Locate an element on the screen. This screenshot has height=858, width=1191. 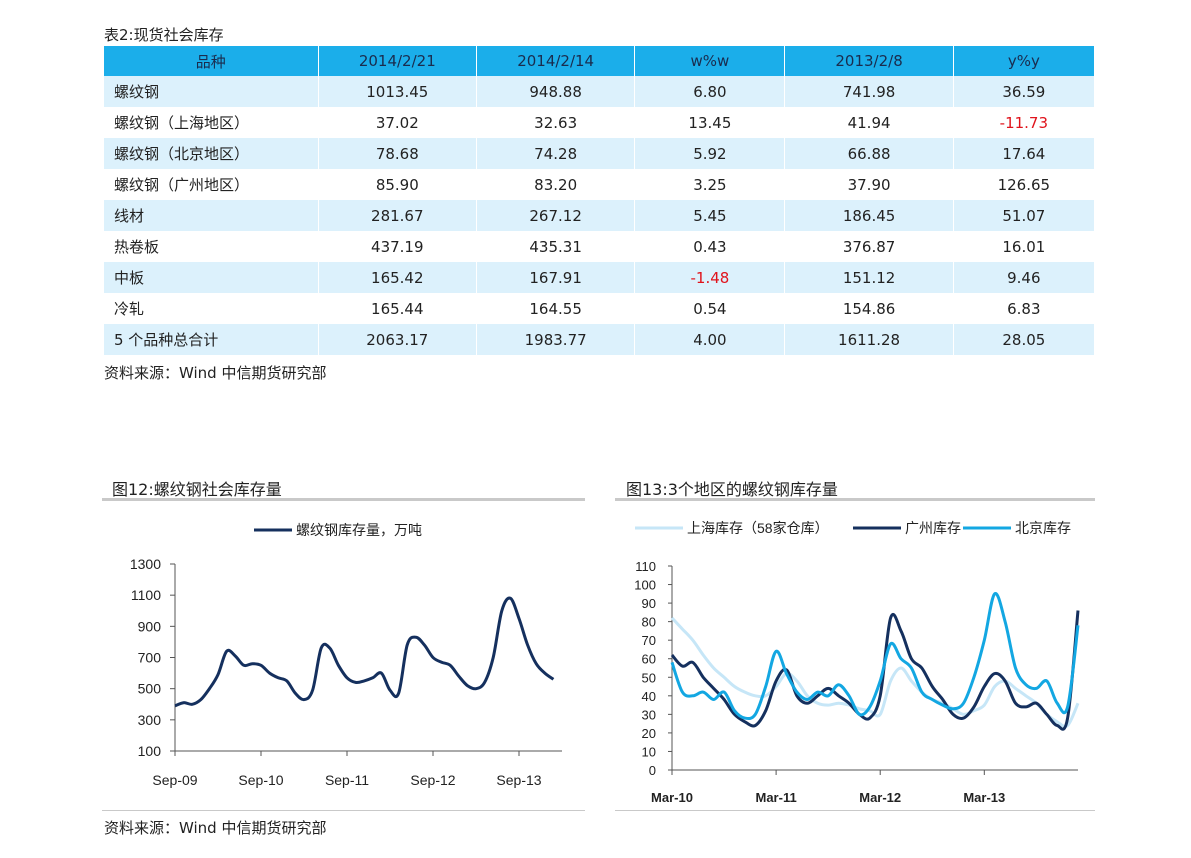
x-tick-label: Sep-11 is located at coordinates (347, 780).